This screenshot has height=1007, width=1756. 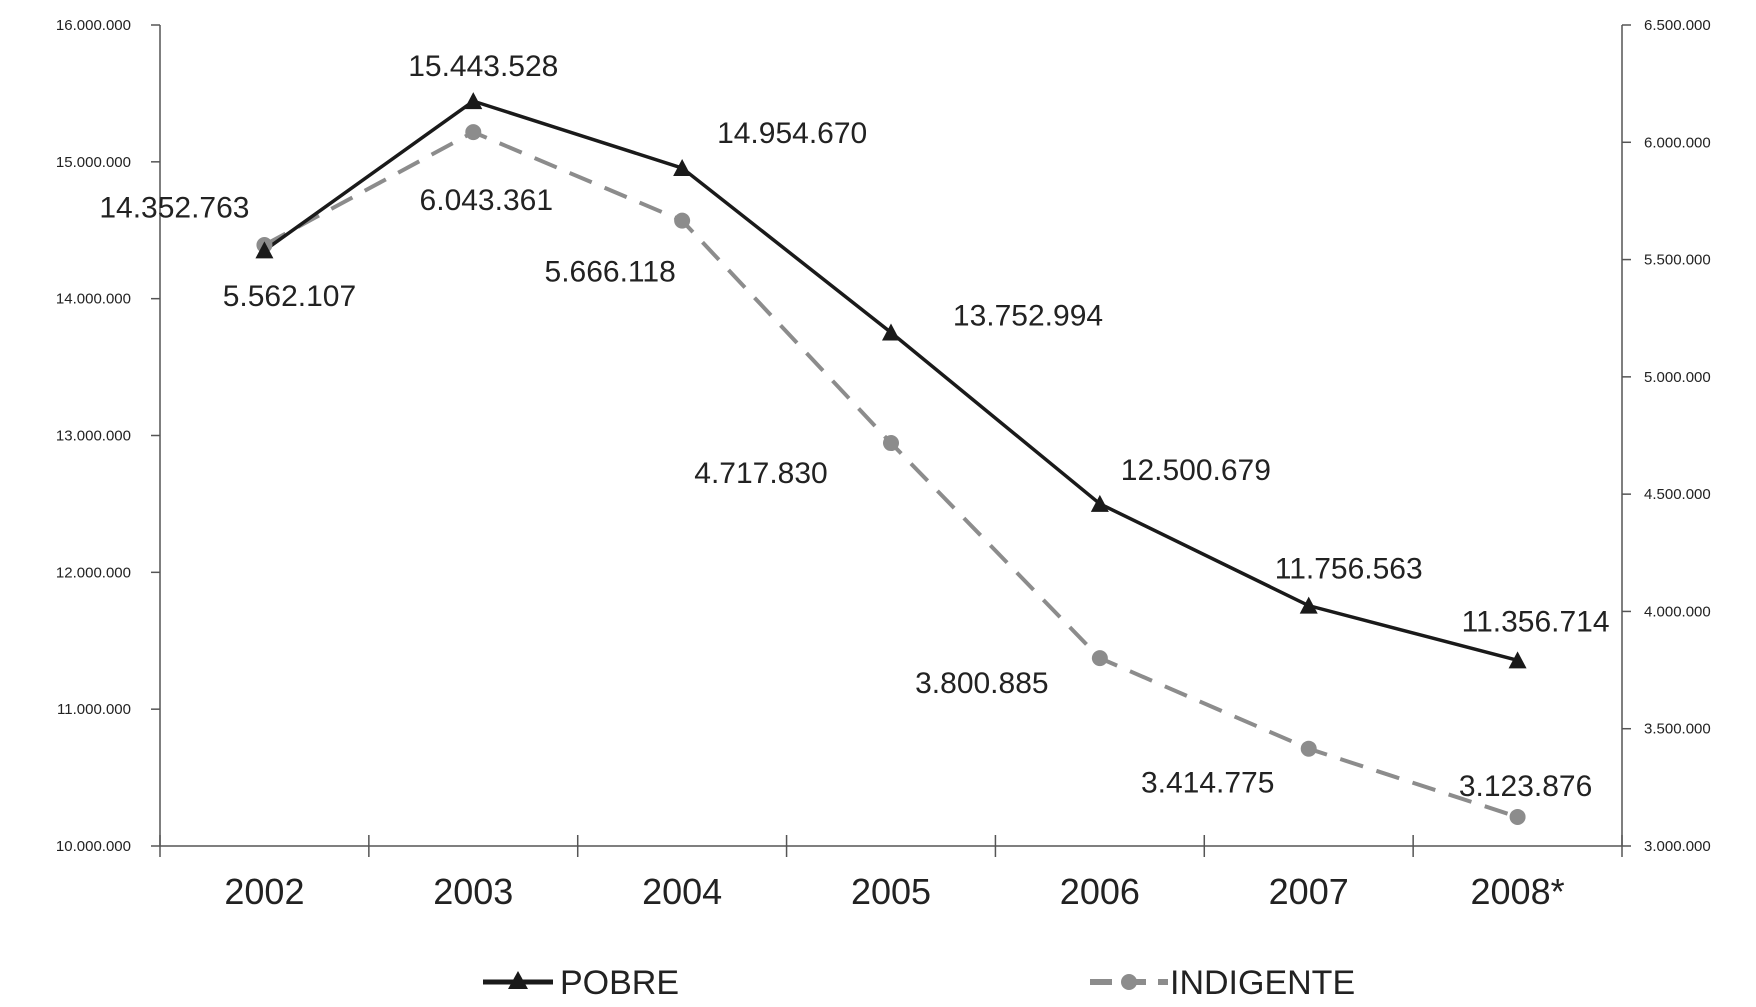 What do you see at coordinates (981, 683) in the screenshot?
I see `indigente-data-label: 3.800.885` at bounding box center [981, 683].